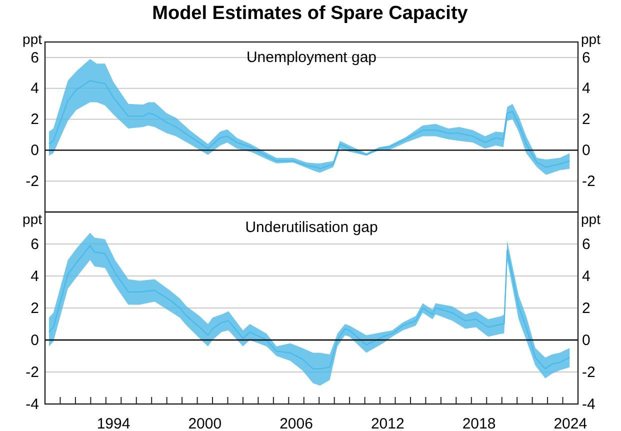 This screenshot has height=431, width=621. What do you see at coordinates (311, 227) in the screenshot?
I see `text: Underutilisation gap` at bounding box center [311, 227].